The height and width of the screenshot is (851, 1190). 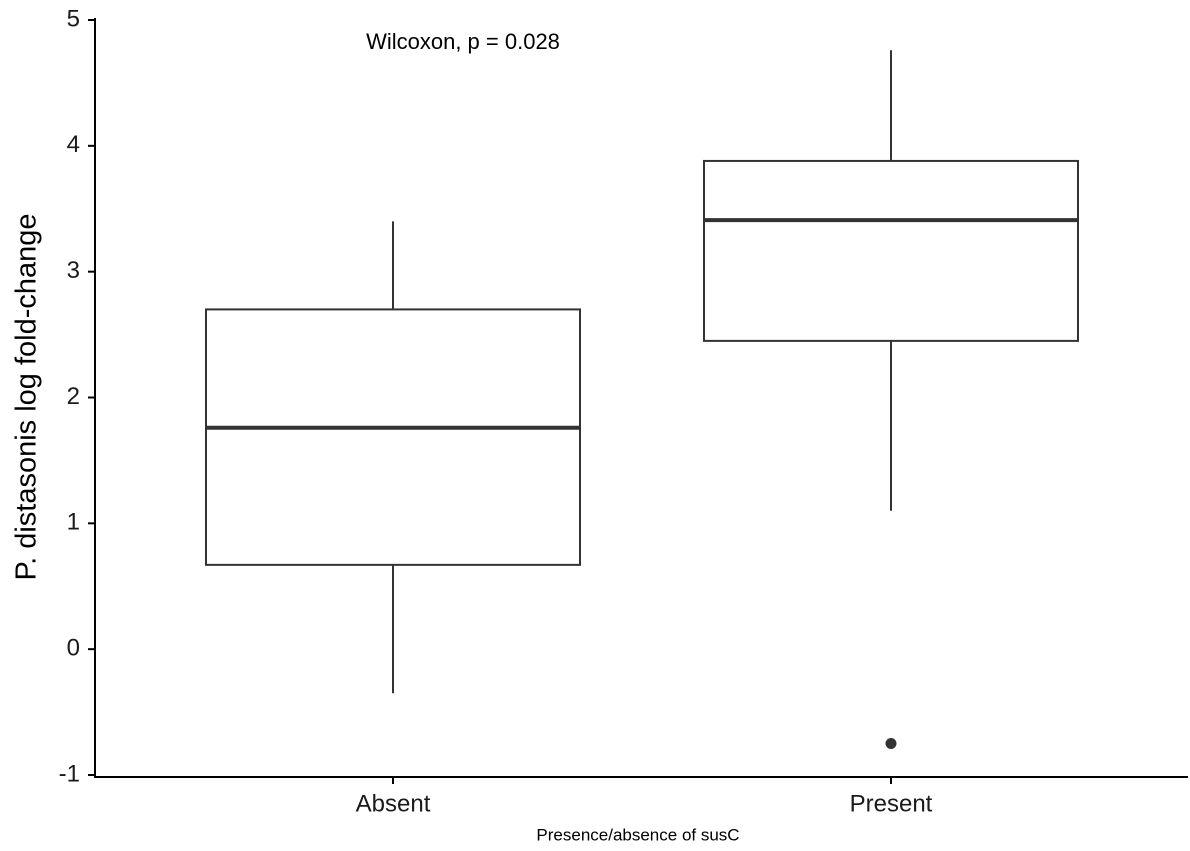 I want to click on y-axis-title: P. distasonis log fold-change, so click(x=27, y=396).